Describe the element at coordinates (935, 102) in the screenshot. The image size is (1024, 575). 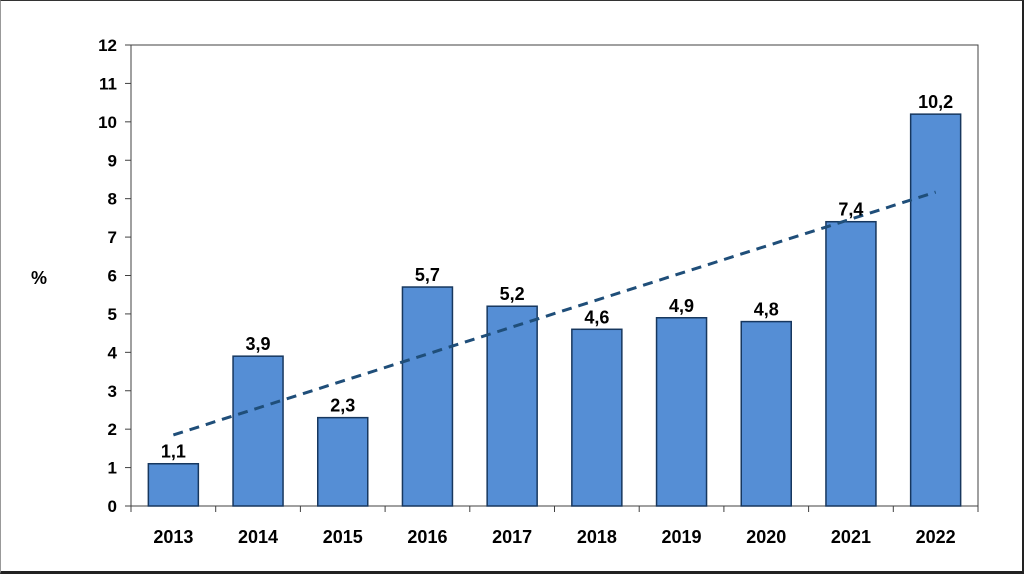
I see `data-label: 10,2` at that location.